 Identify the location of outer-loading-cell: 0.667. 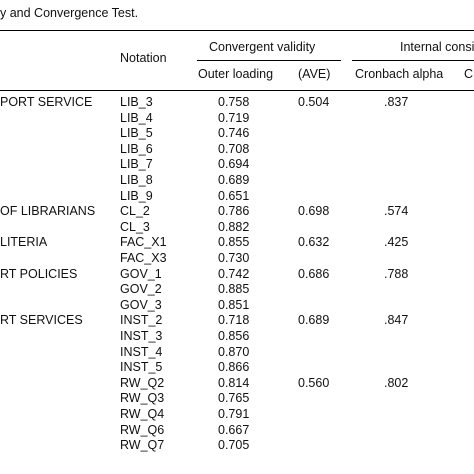
(234, 429).